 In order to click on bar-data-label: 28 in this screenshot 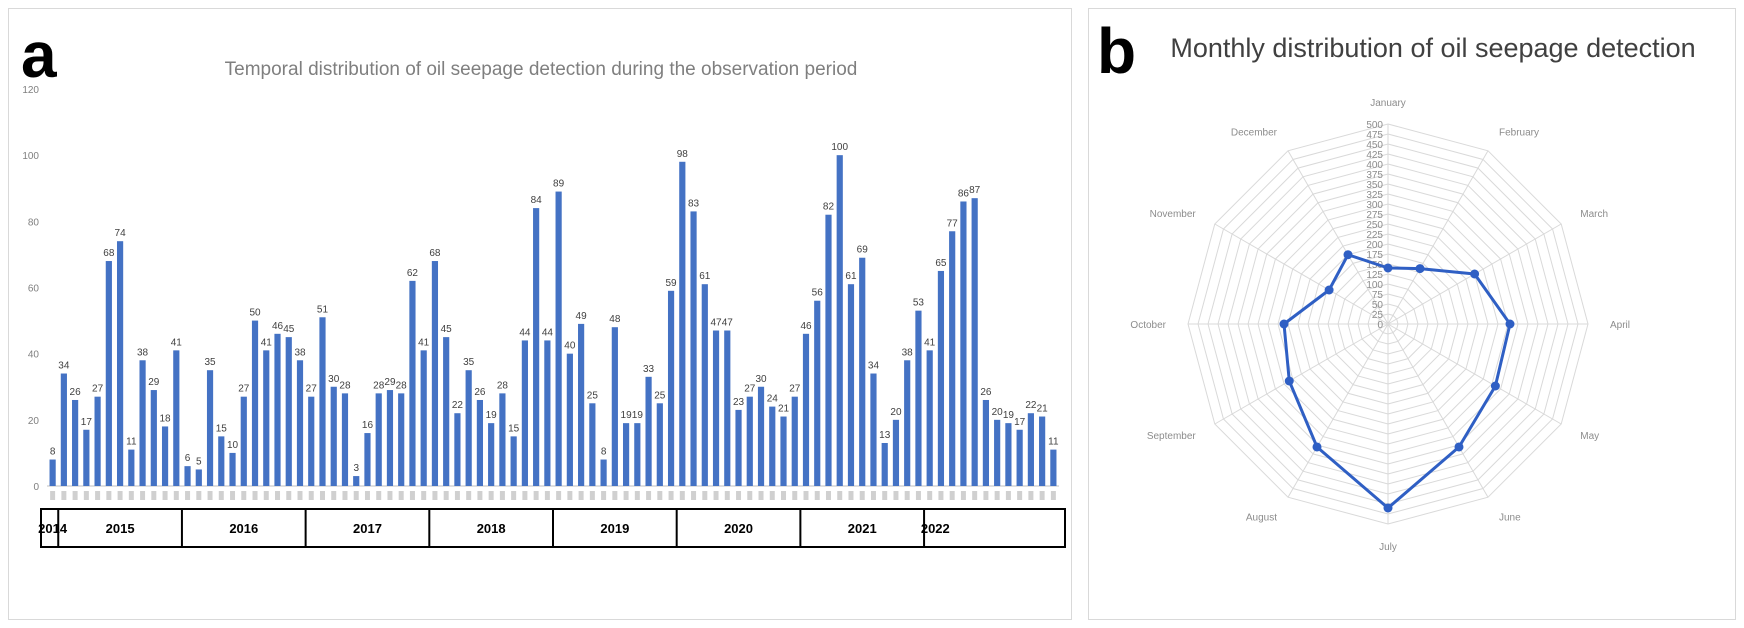, I will do `click(402, 385)`.